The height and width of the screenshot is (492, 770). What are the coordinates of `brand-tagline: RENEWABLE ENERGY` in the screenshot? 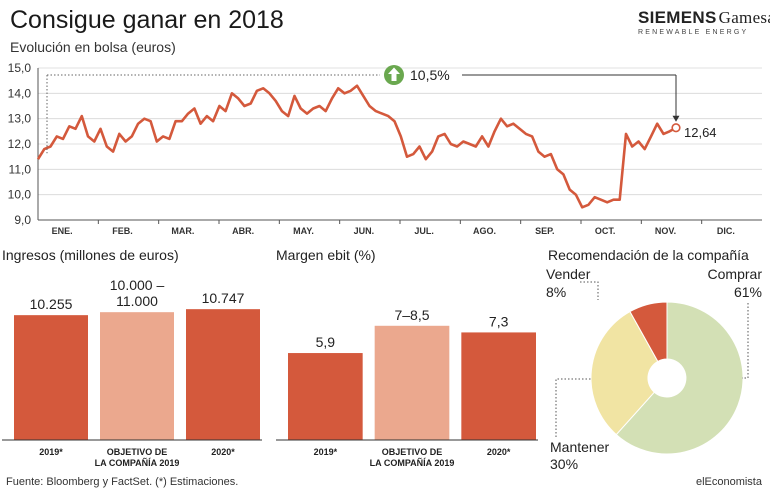 It's located at (693, 32).